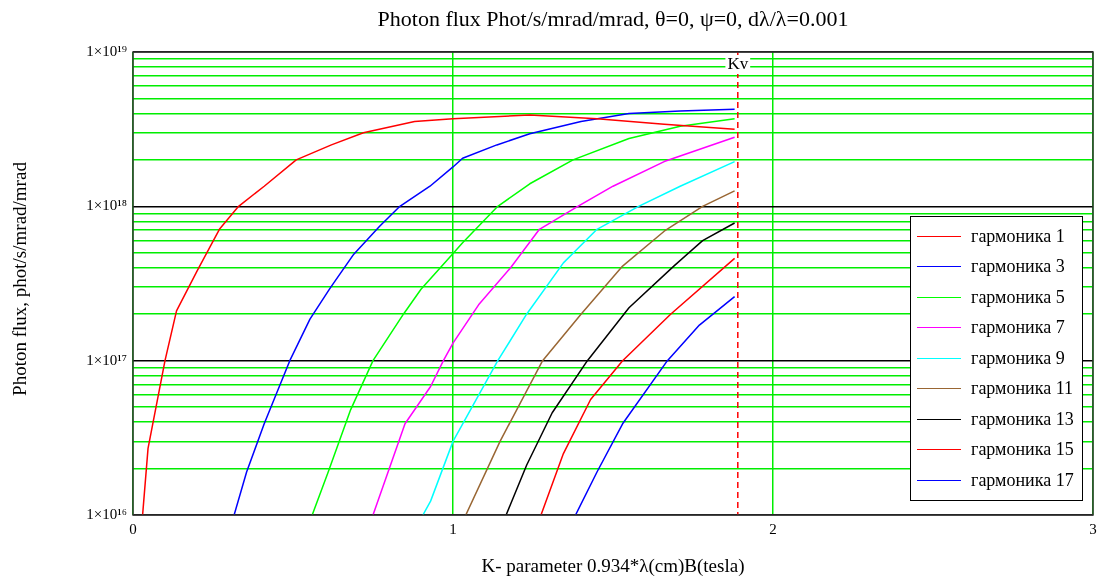  I want to click on legend-label: гармоника 9, so click(1018, 358).